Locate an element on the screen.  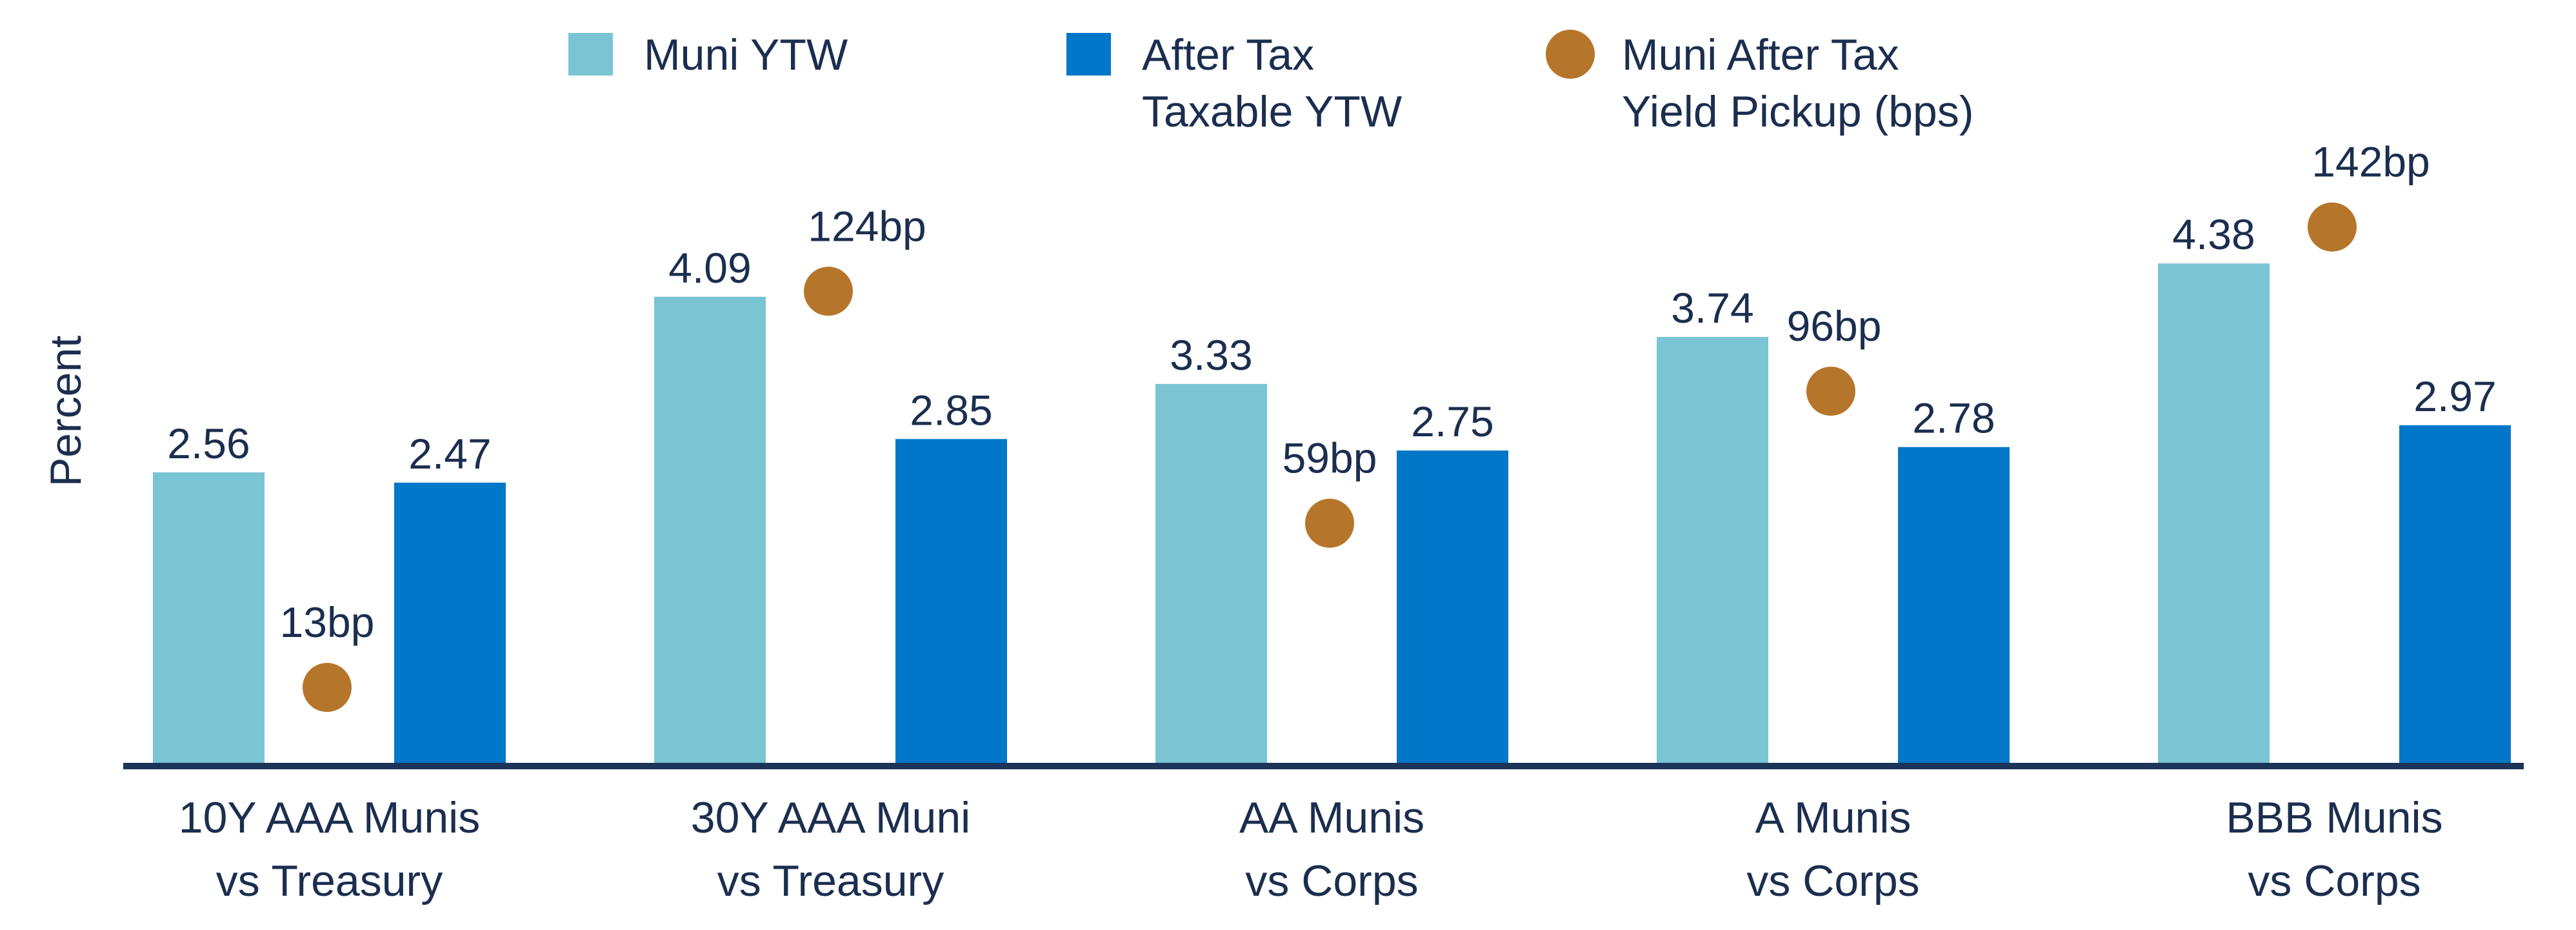
legend-label-pickup-1: Muni After Tax is located at coordinates (1760, 55).